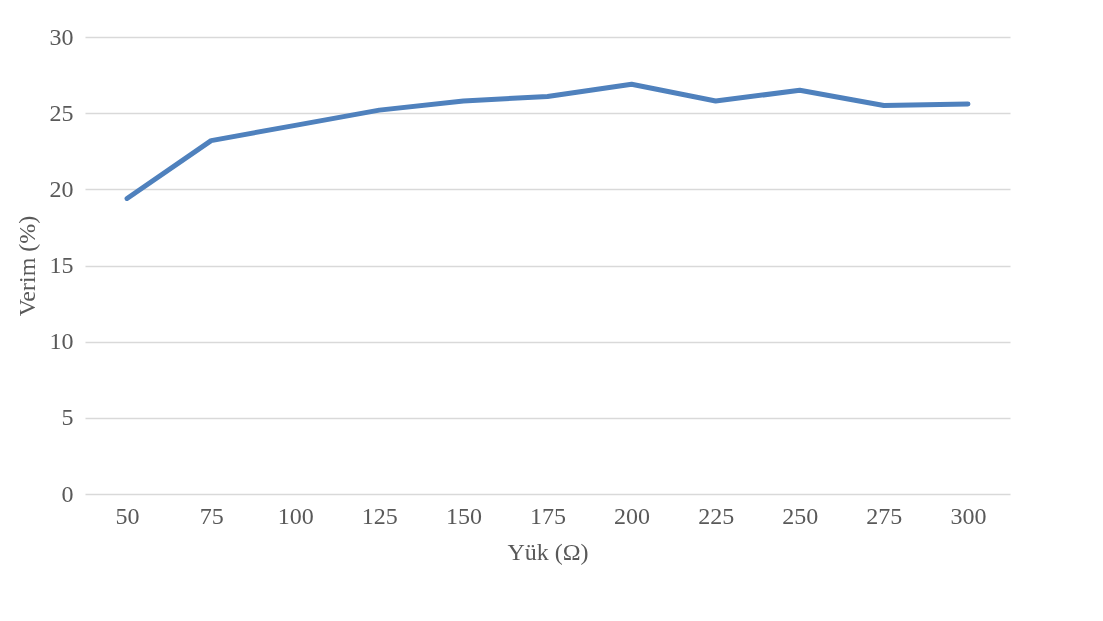 The width and height of the screenshot is (1103, 621). Describe the element at coordinates (295, 515) in the screenshot. I see `x-tick-label: 100` at that location.